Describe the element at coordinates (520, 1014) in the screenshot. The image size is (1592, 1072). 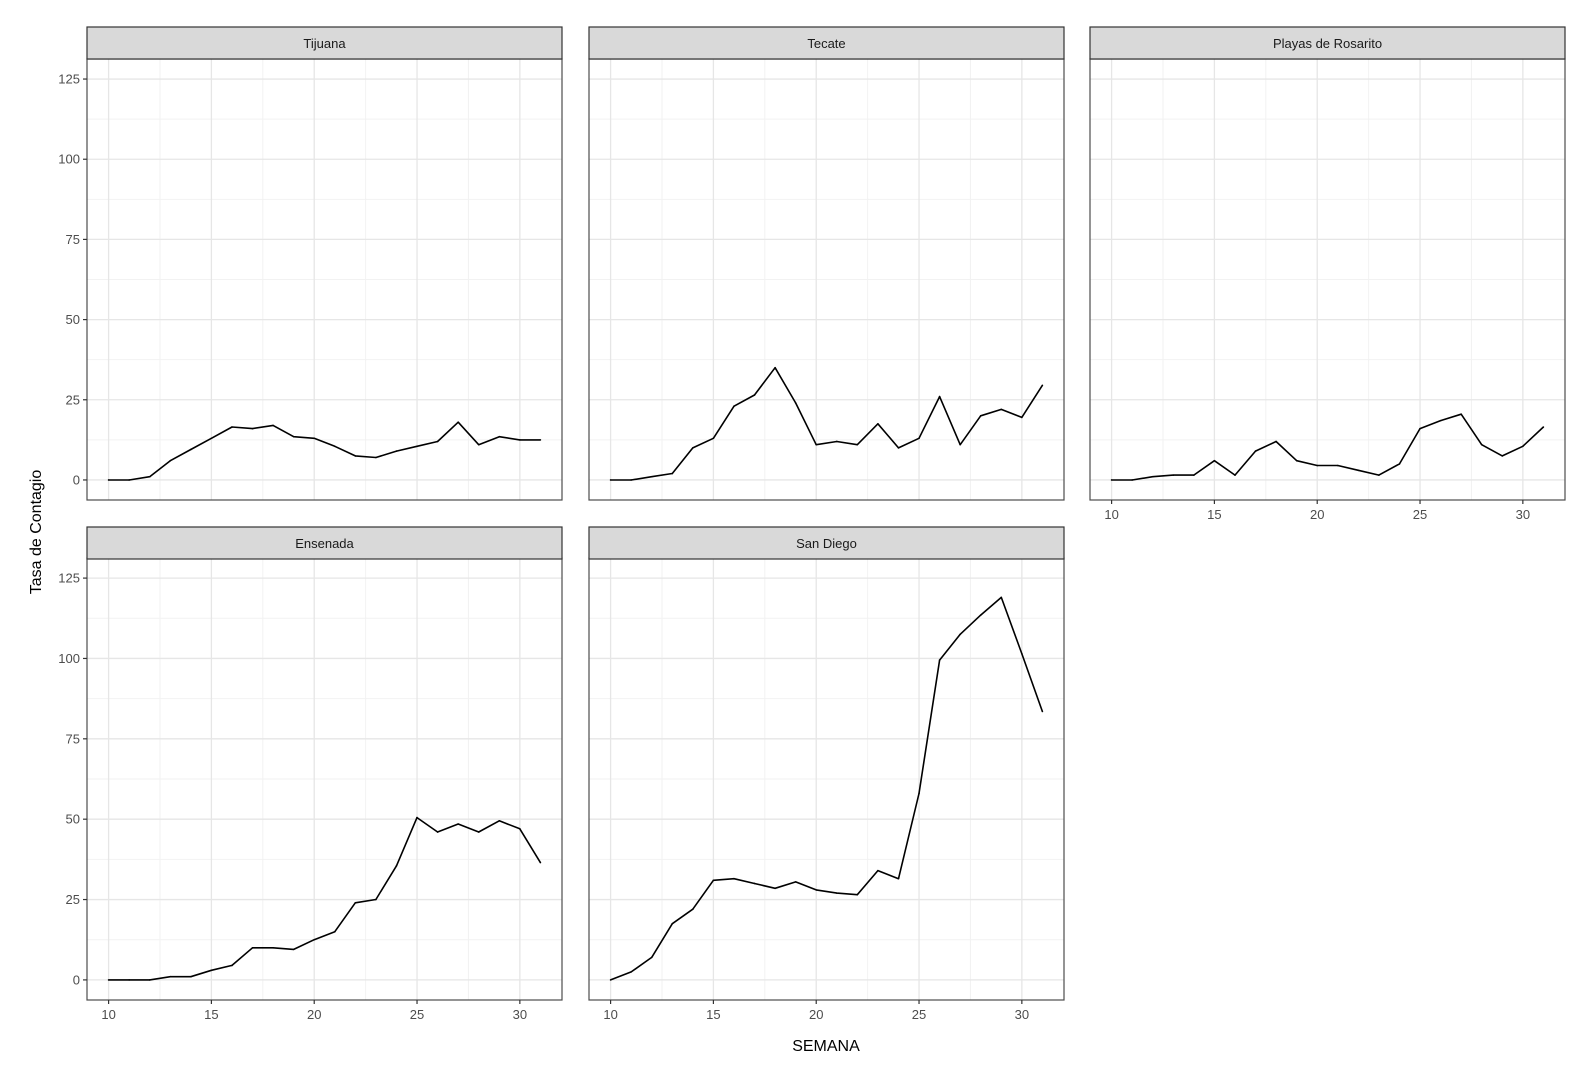
I see `x-tick-label: 30` at that location.